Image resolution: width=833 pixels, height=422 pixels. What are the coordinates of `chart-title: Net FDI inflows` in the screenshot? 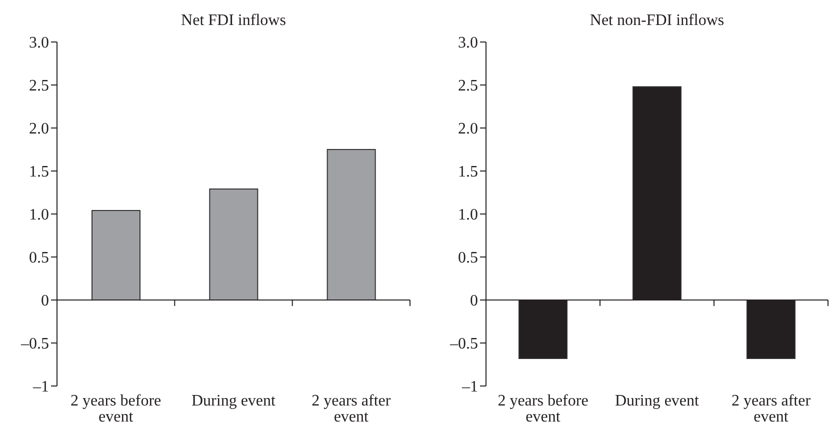 It's located at (233, 21).